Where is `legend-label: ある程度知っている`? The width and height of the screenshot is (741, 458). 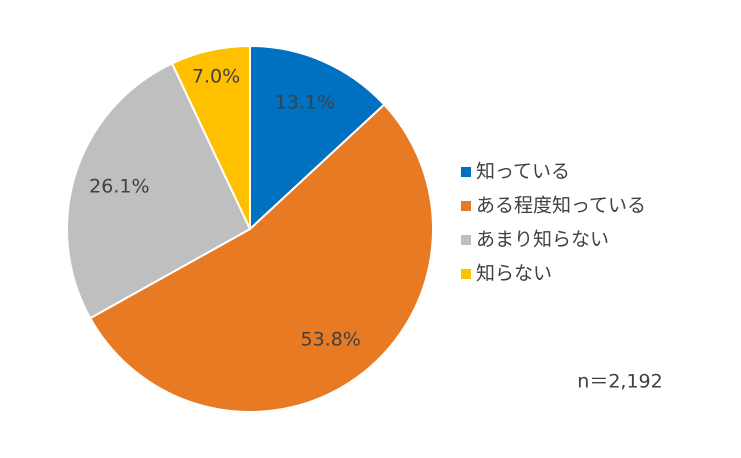 legend-label: ある程度知っている is located at coordinates (561, 206).